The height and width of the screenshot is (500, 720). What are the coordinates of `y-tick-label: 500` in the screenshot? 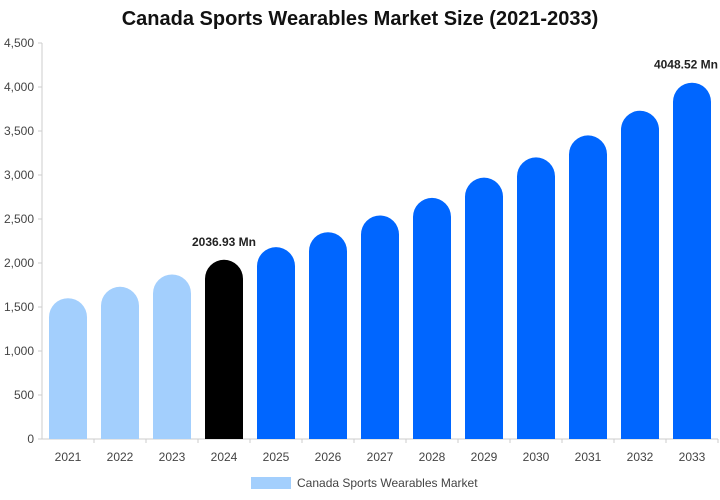 It's located at (24, 395).